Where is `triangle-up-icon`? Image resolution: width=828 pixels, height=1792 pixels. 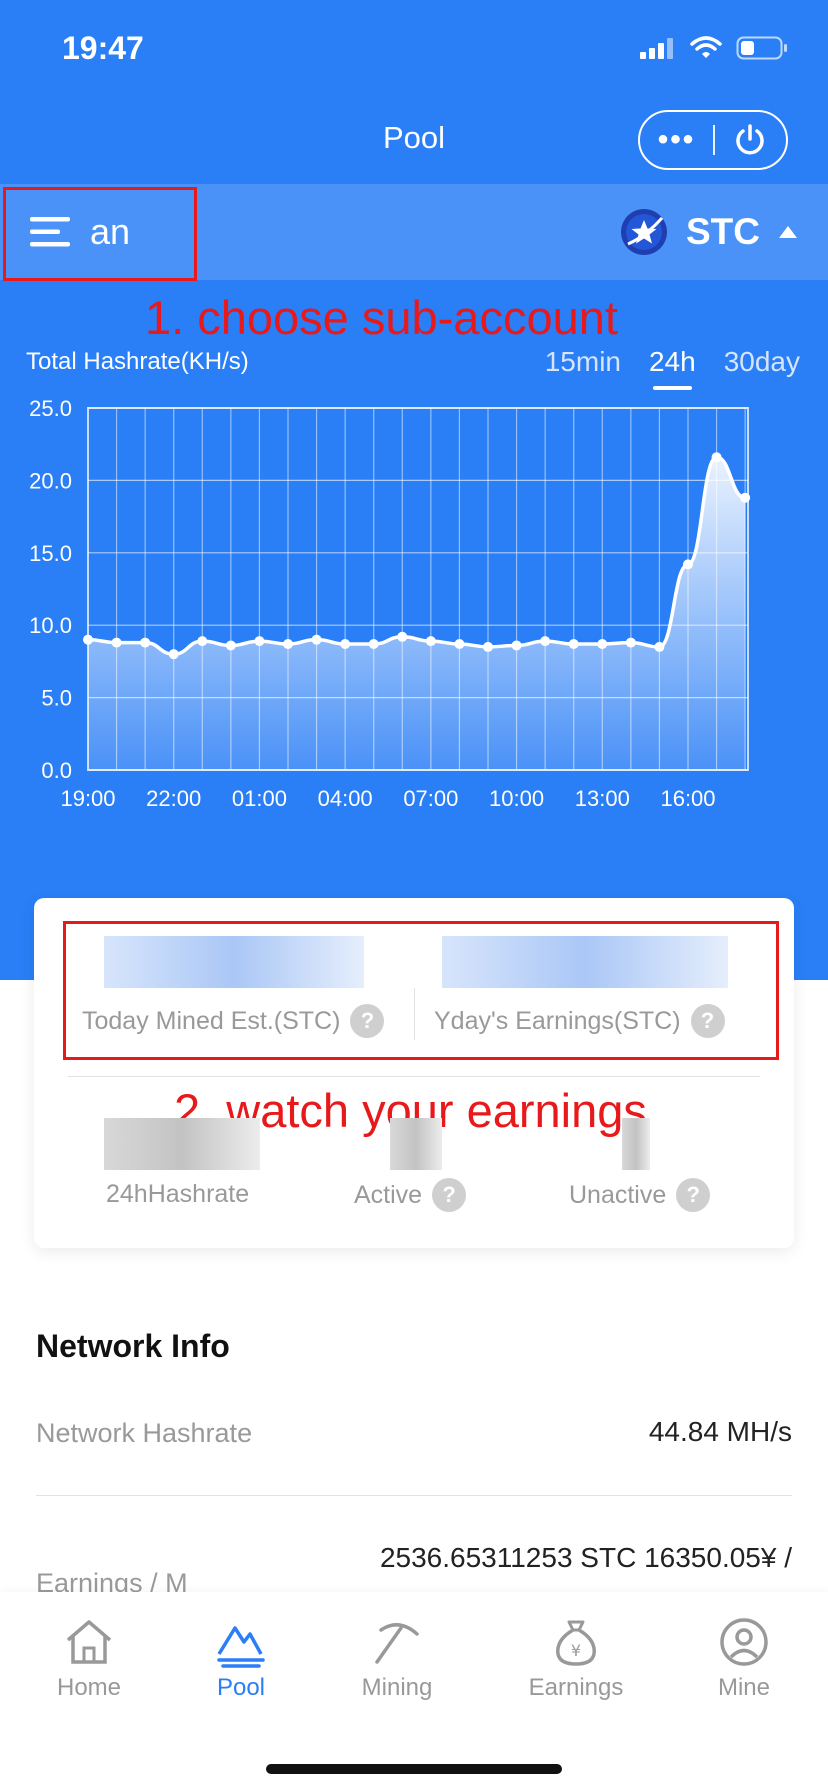 triangle-up-icon is located at coordinates (788, 232).